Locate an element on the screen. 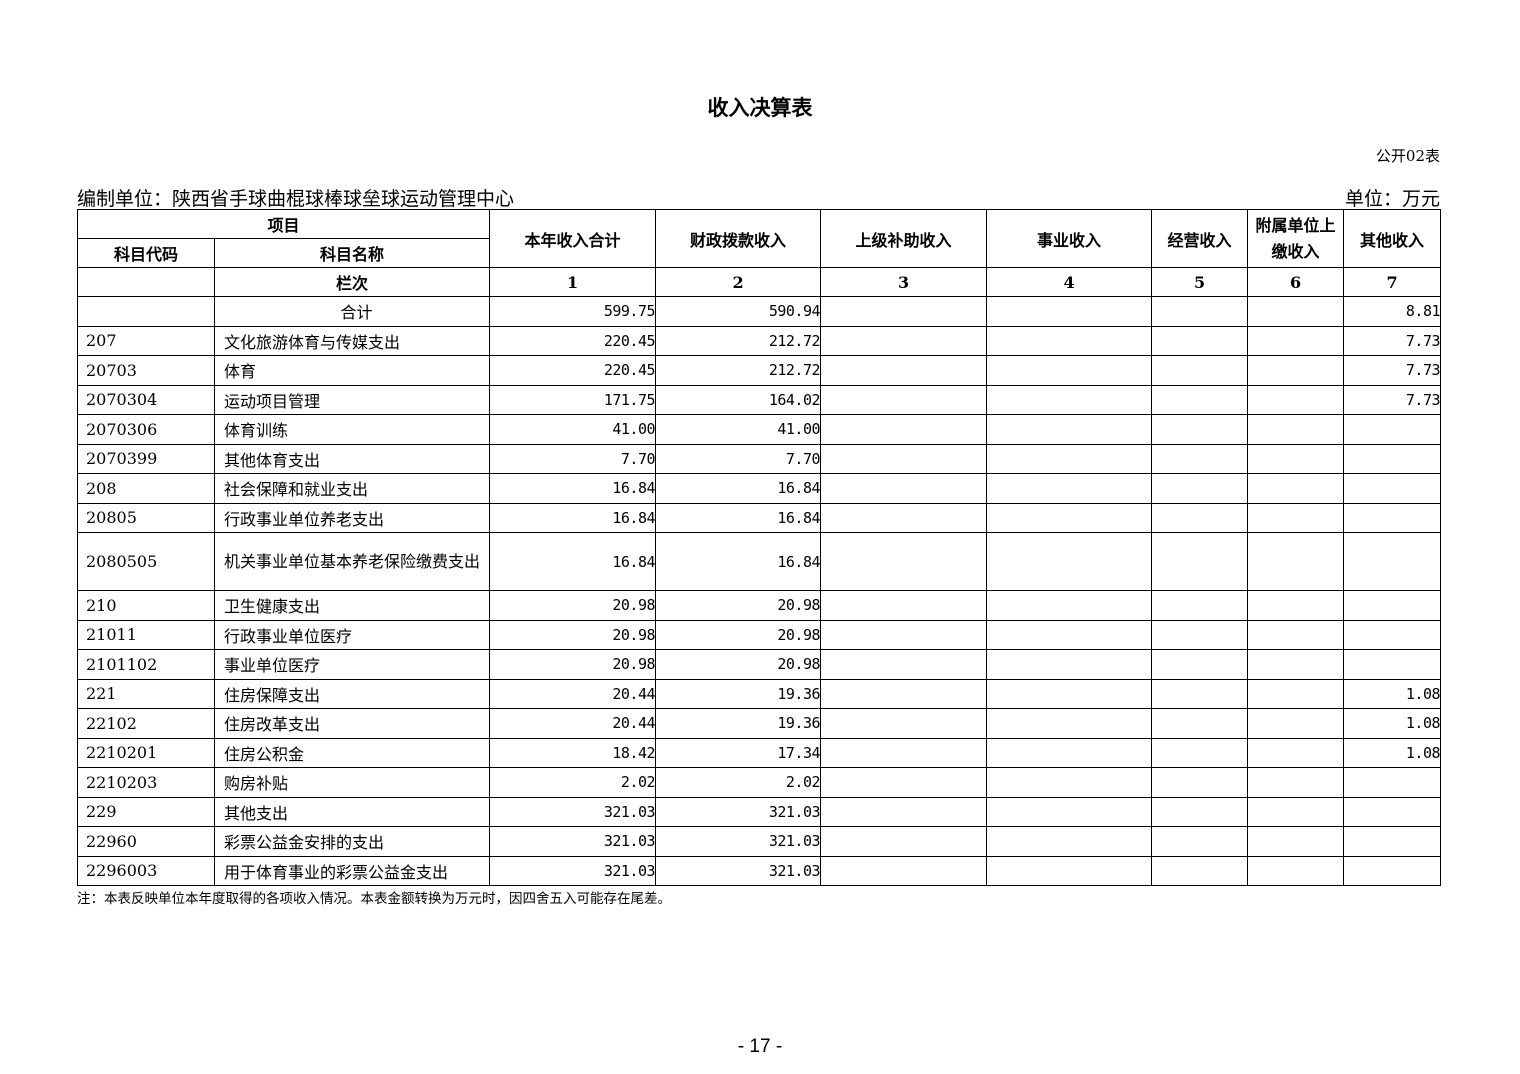 Image resolution: width=1520 pixels, height=1074 pixels. header-name: 科目名称 is located at coordinates (352, 253).